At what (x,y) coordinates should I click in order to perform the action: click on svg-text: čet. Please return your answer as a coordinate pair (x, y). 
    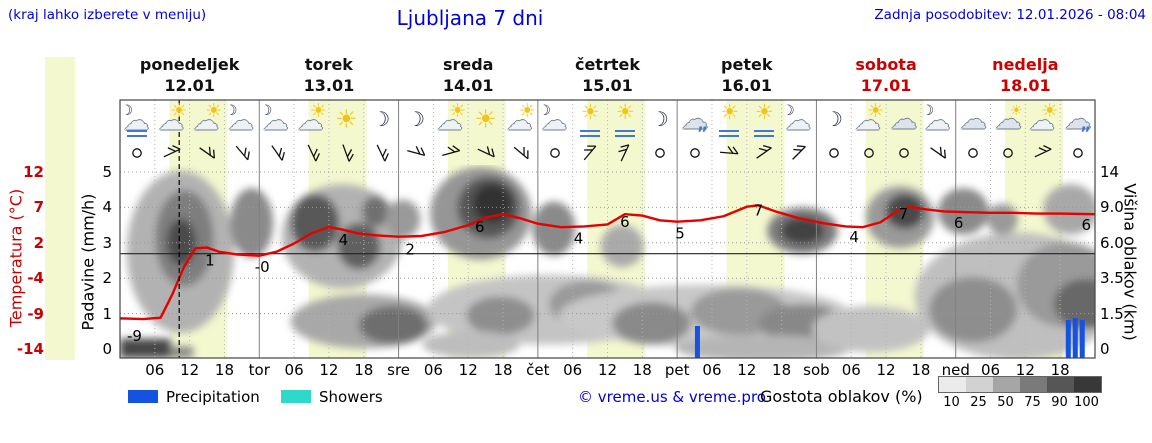
    Looking at the image, I should click on (537, 370).